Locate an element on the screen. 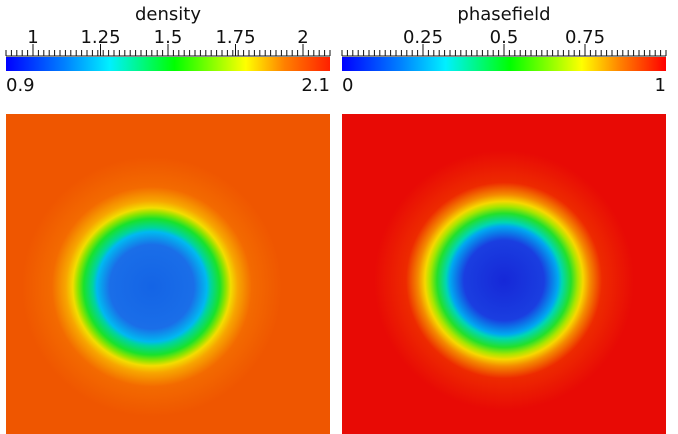  density-colorbar-ticks: 1 1.25 1.5 1.75 2 is located at coordinates (168, 42).